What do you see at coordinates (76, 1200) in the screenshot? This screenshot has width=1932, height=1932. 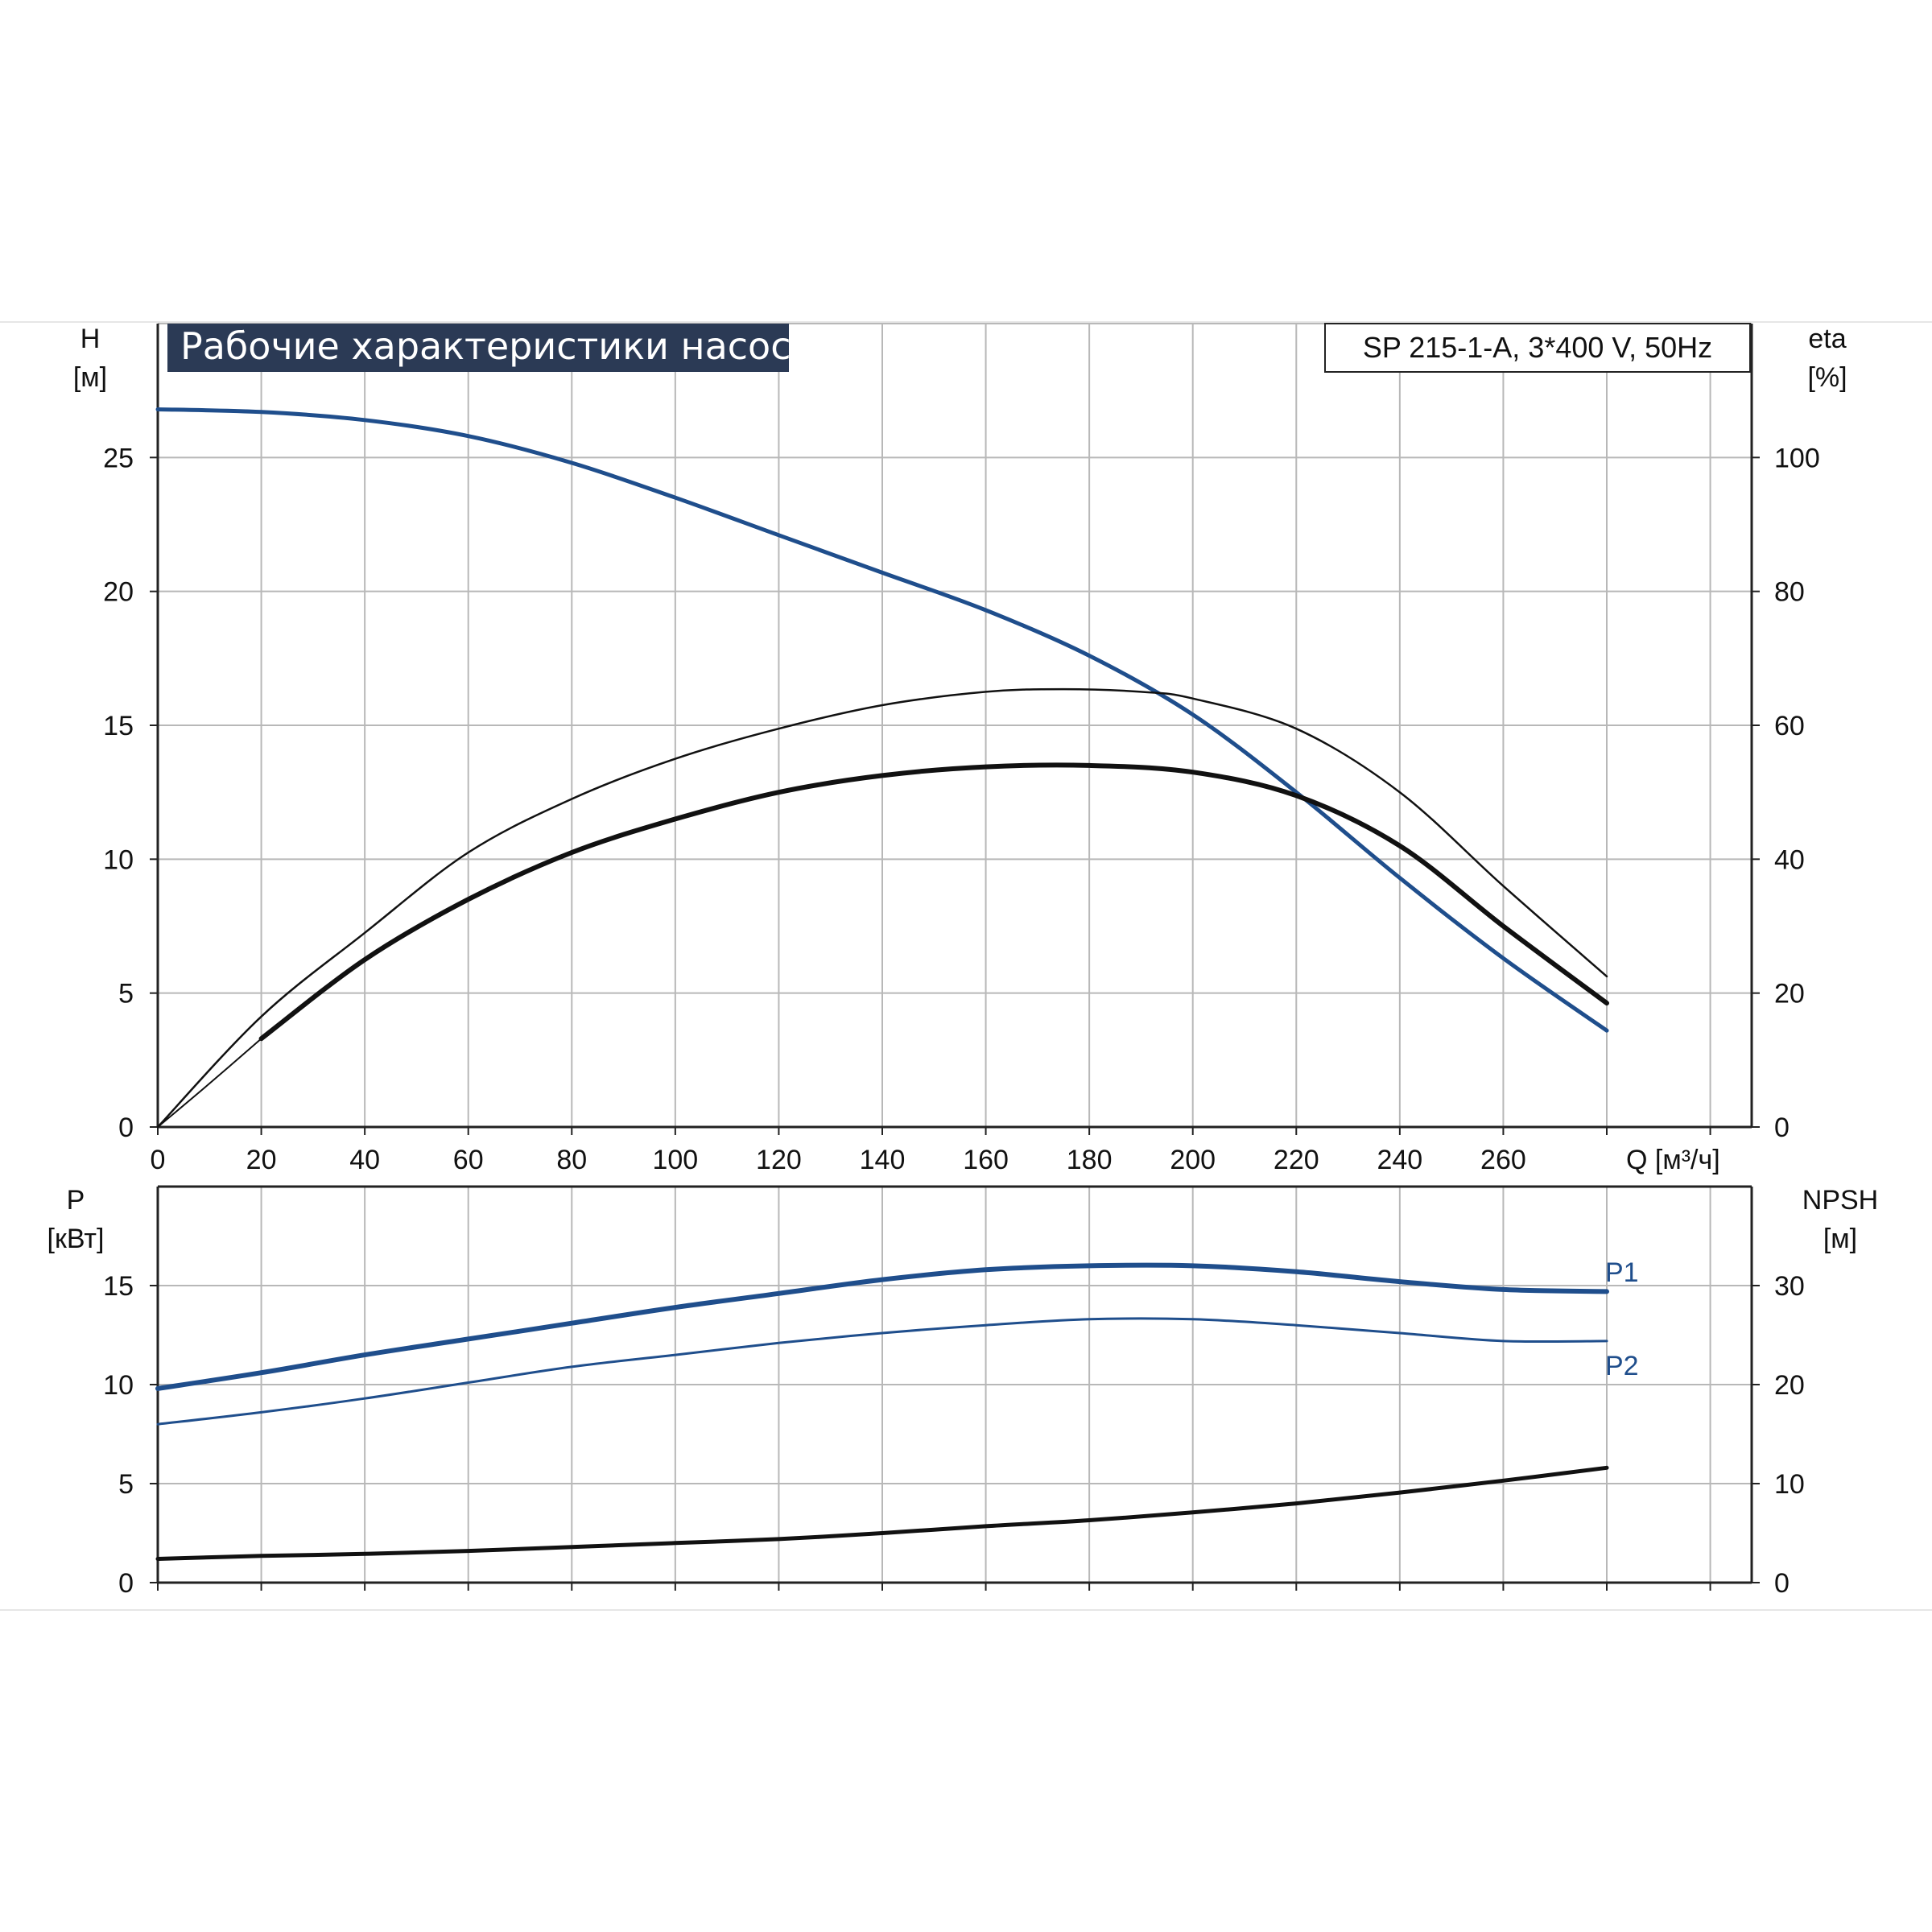 I see `power-axis-label: P` at bounding box center [76, 1200].